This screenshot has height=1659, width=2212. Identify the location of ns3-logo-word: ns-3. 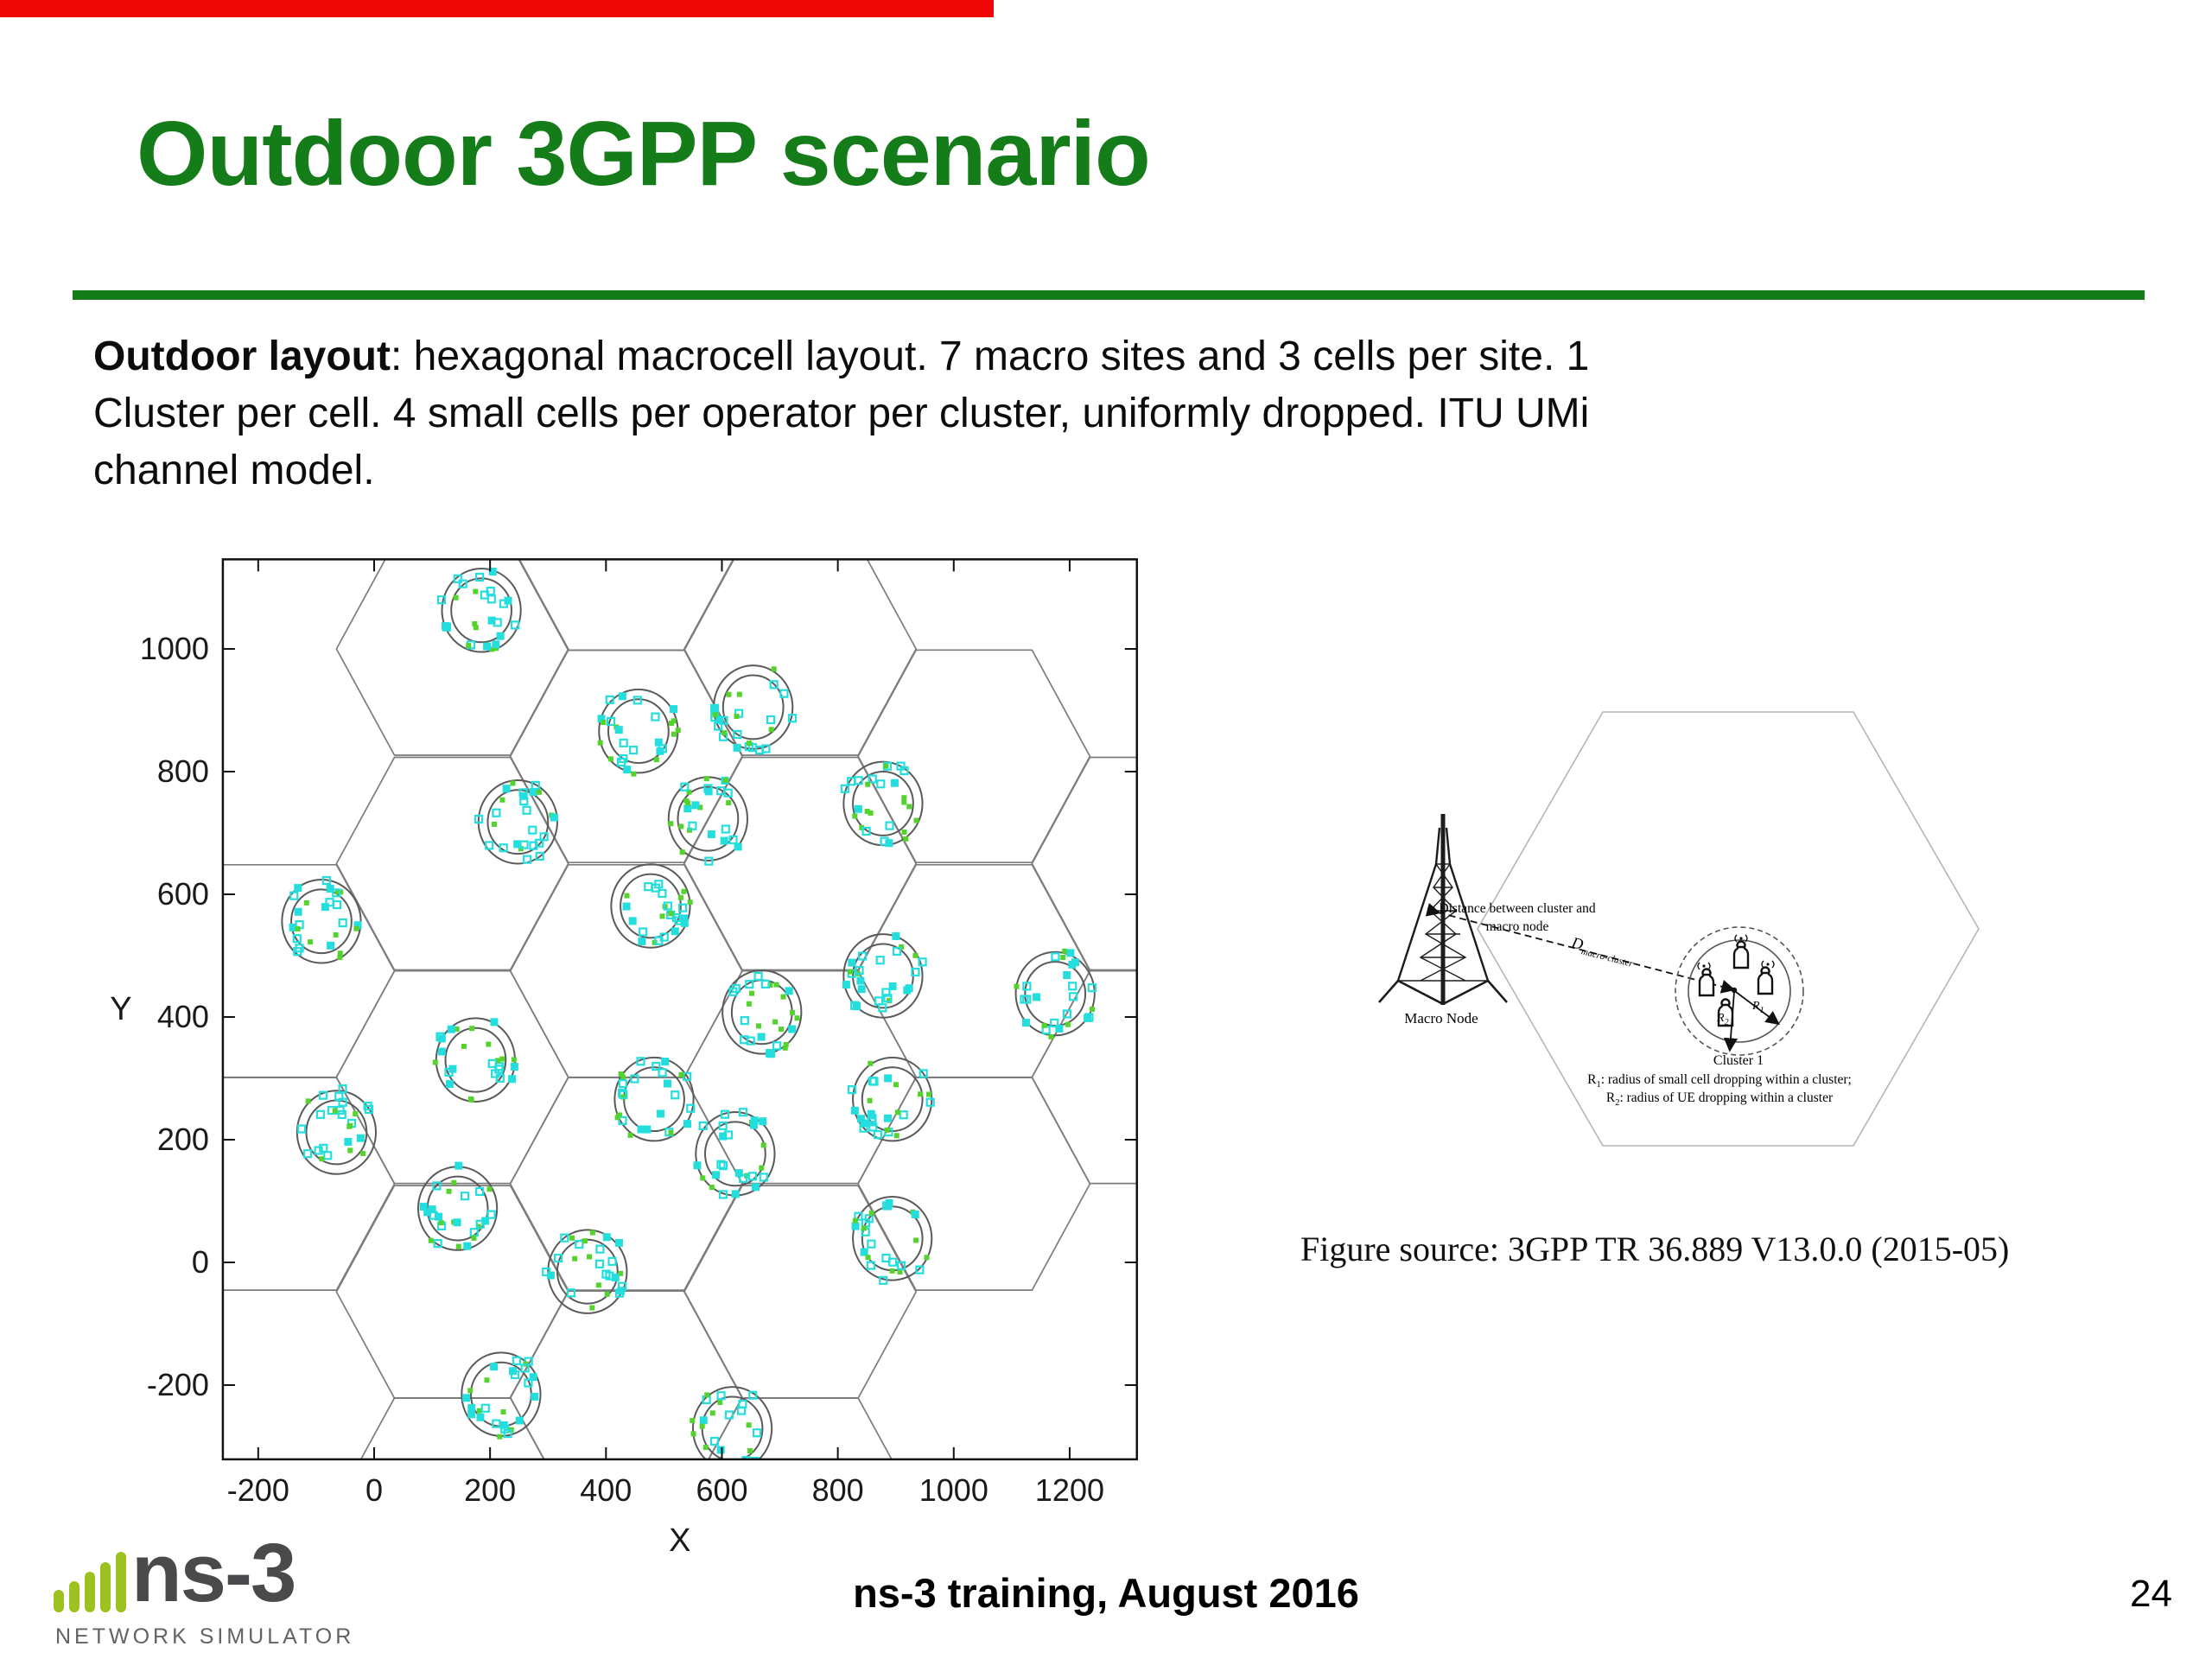
(213, 1573).